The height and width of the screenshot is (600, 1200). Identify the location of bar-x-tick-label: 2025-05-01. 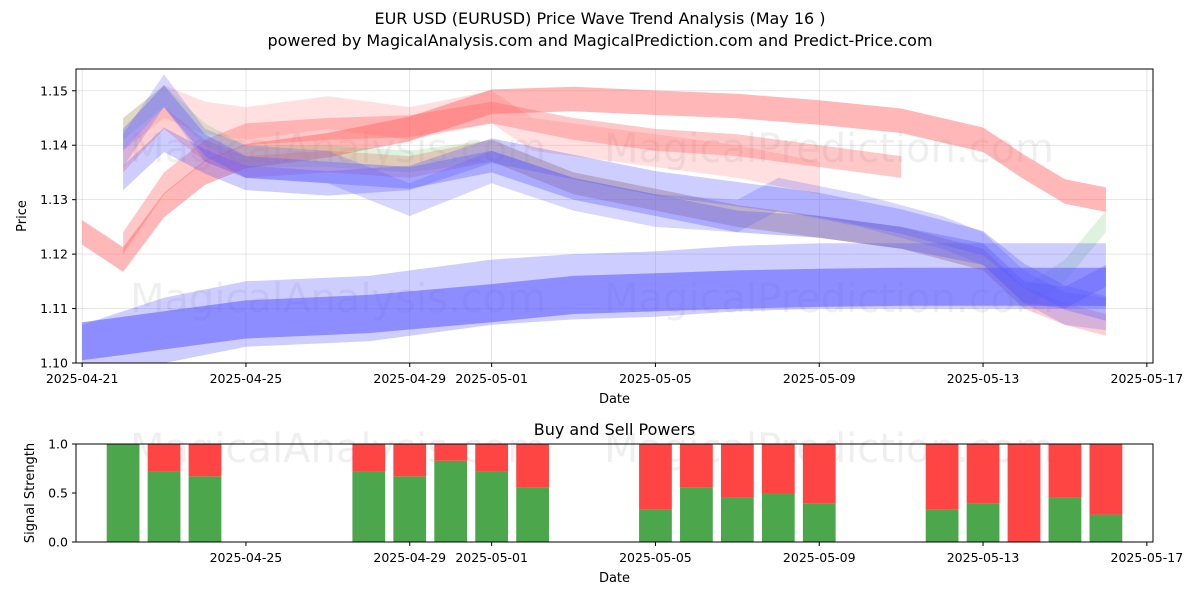
(491, 557).